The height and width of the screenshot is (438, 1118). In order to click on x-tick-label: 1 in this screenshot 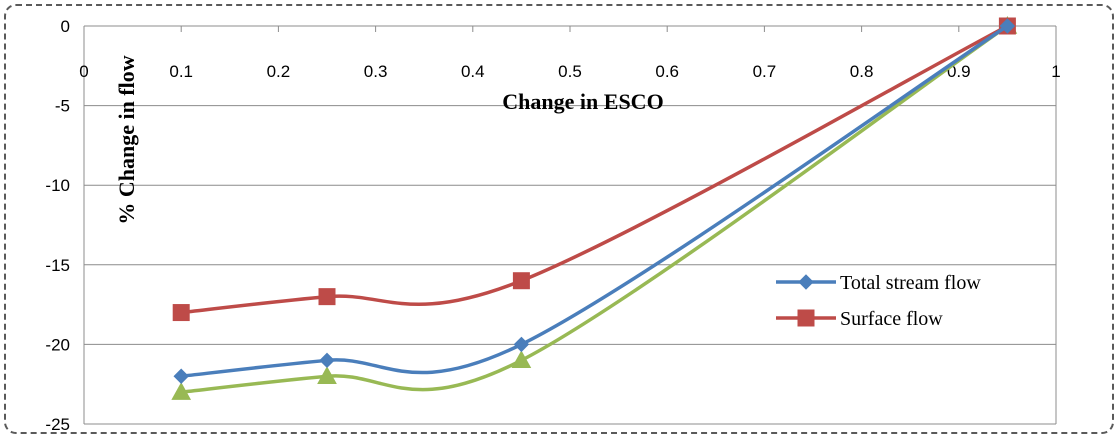, I will do `click(1055, 71)`.